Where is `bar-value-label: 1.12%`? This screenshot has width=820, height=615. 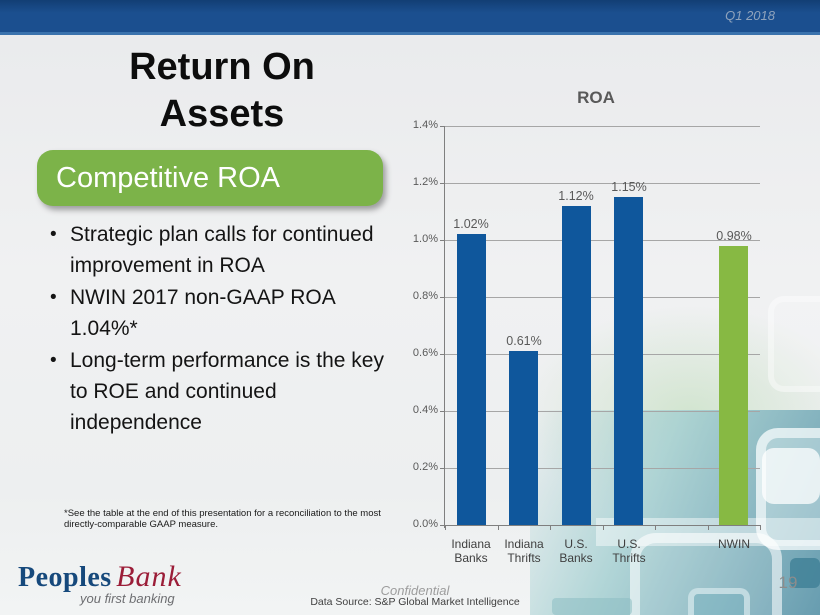
bar-value-label: 1.12% is located at coordinates (576, 196).